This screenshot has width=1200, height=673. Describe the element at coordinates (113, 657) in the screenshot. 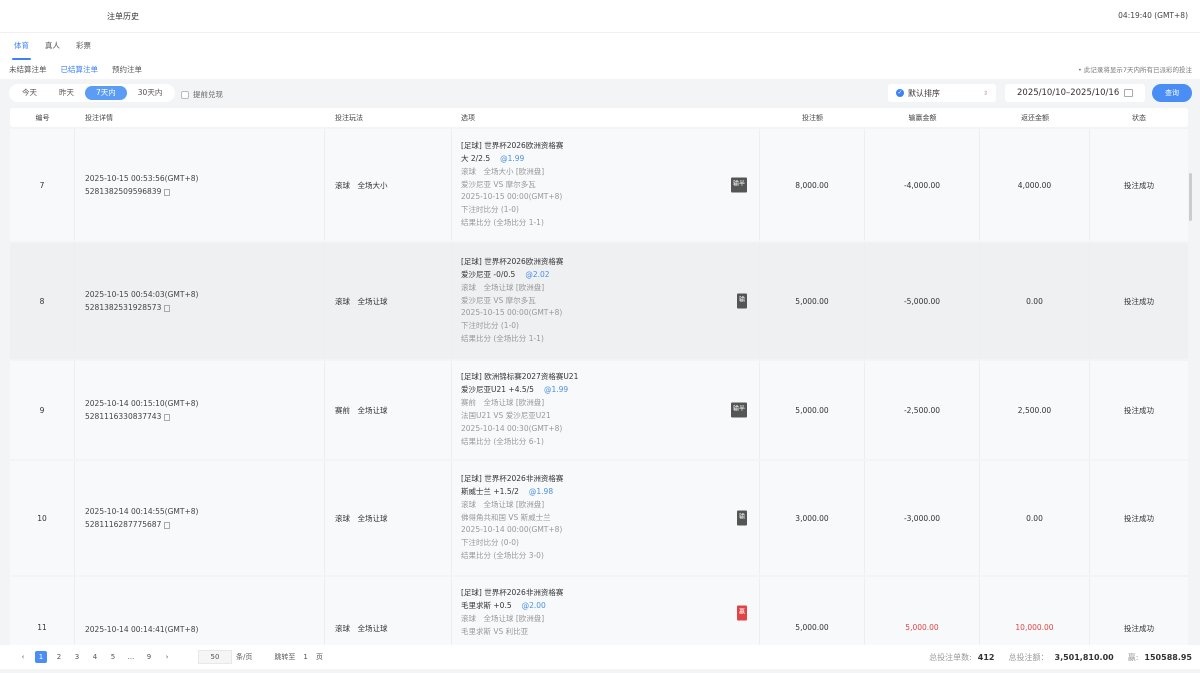

I see `page-5: 5` at that location.